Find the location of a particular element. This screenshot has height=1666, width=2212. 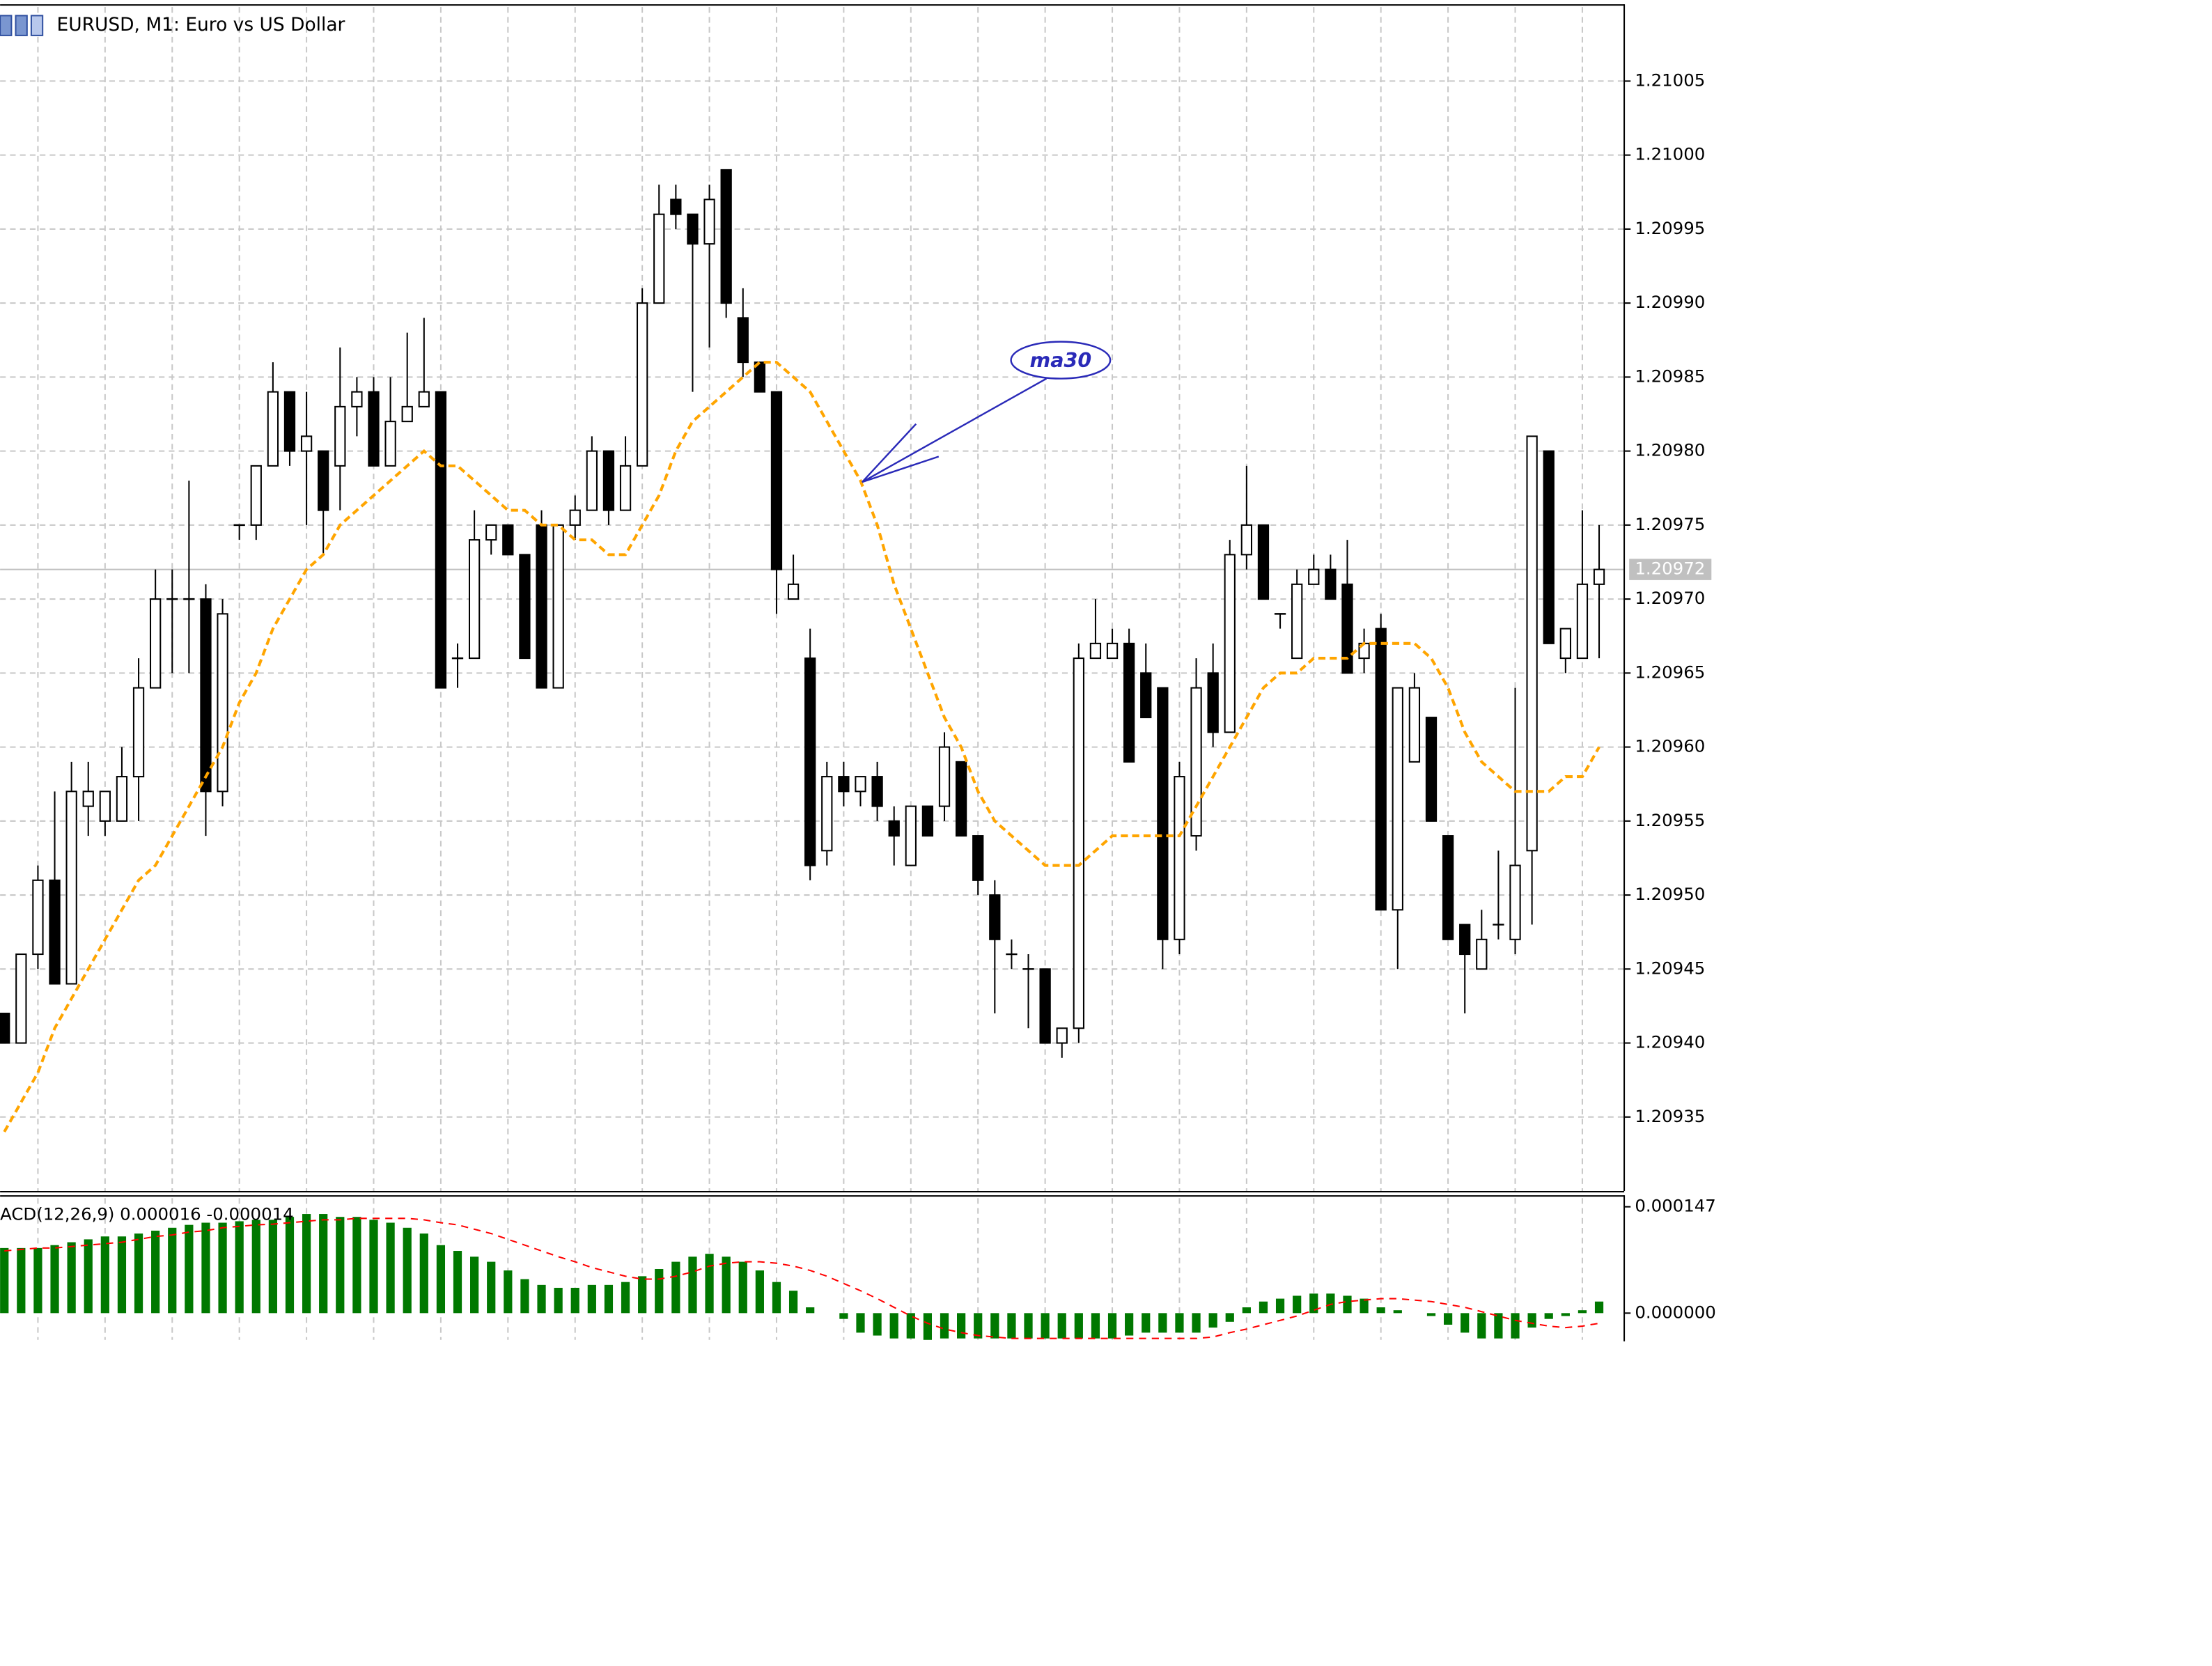

y-tick-label: 1.20950 is located at coordinates (1670, 894).